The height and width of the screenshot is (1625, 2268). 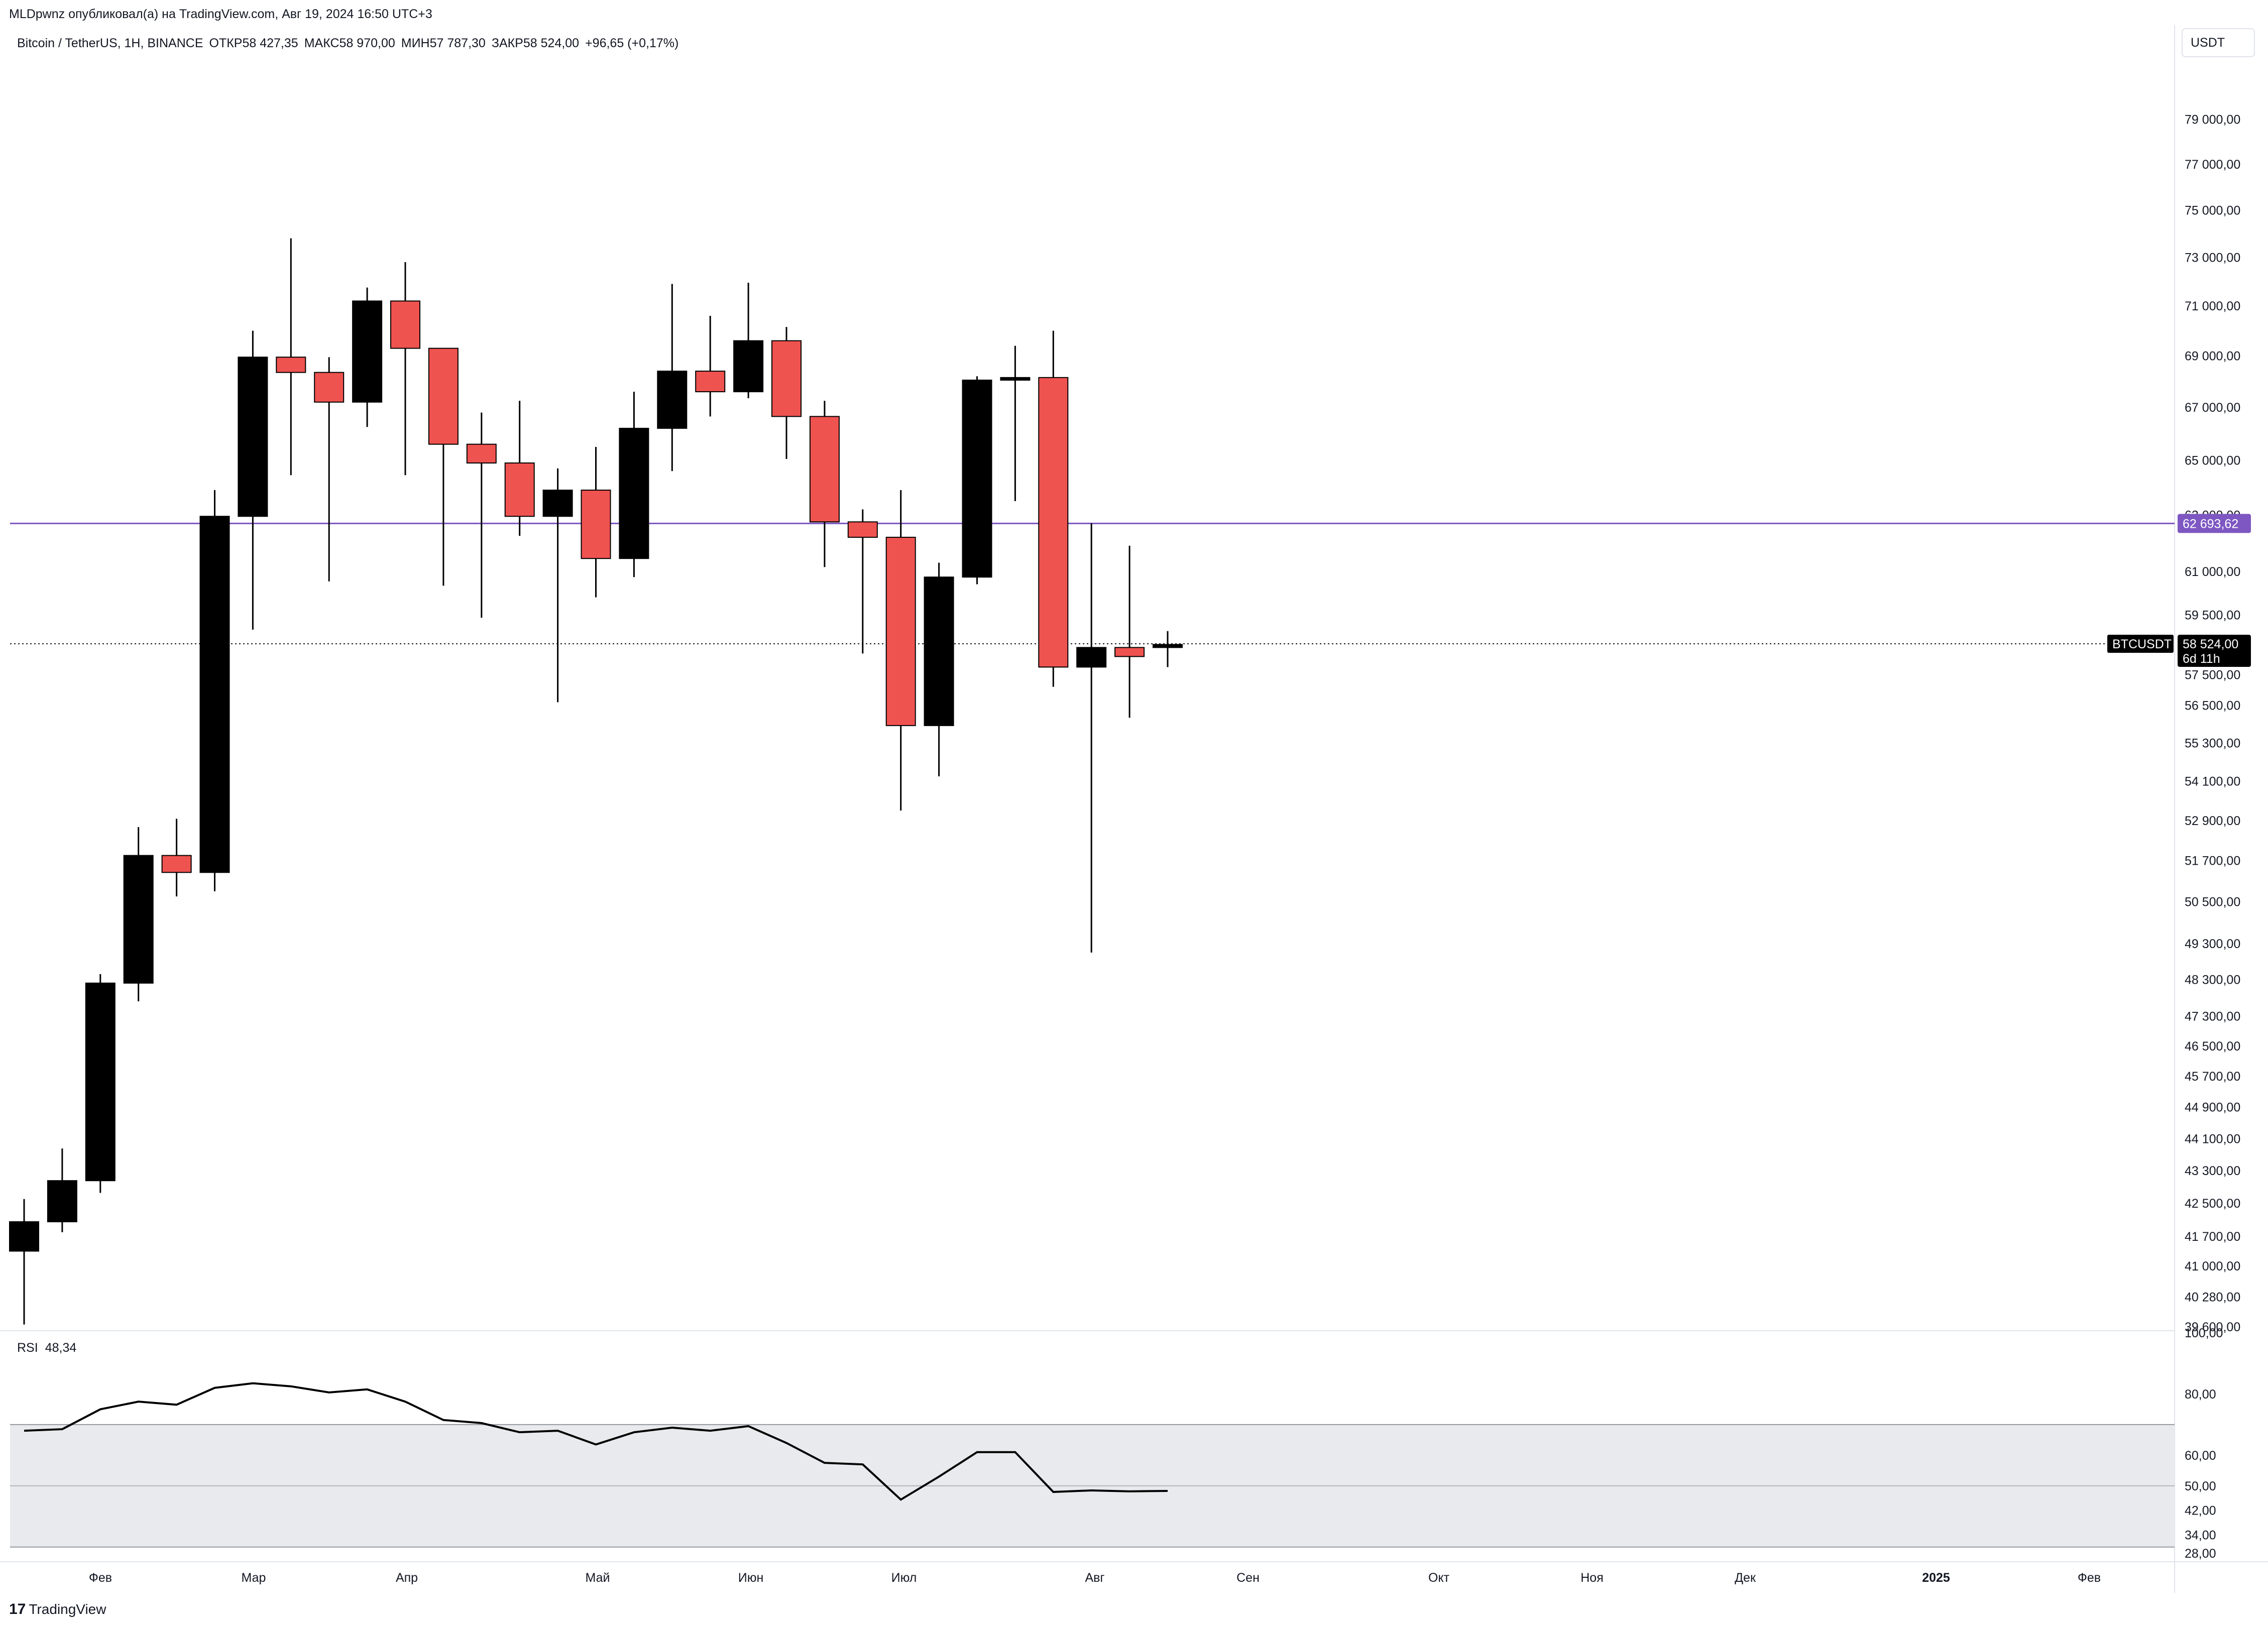 I want to click on price-tick-label: 46 500,00, so click(x=2212, y=1046).